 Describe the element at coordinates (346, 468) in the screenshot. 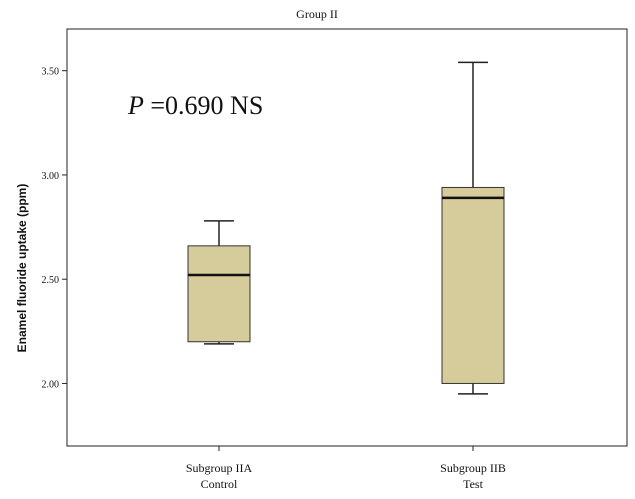

I see `x-axis-ticks: Subgroup IIA Control Subgroup IIB Test` at that location.